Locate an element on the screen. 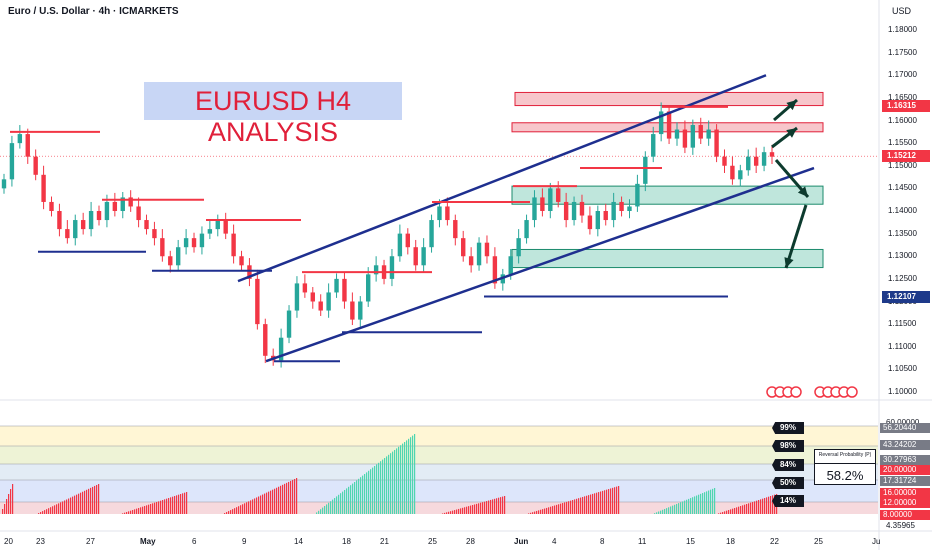 The width and height of the screenshot is (932, 550). oscillator-band is located at coordinates (439, 472).